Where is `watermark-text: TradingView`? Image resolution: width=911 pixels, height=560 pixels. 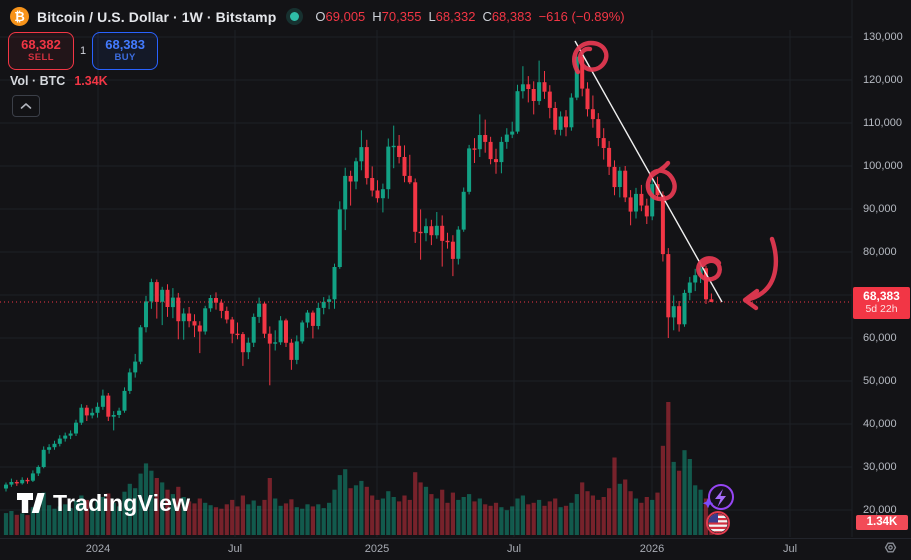
watermark-text: TradingView is located at coordinates (122, 502).